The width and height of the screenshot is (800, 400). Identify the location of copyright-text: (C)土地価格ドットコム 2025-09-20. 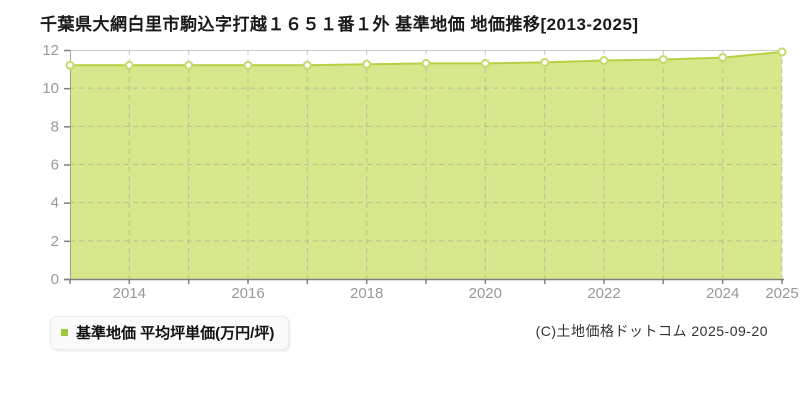
(651, 331).